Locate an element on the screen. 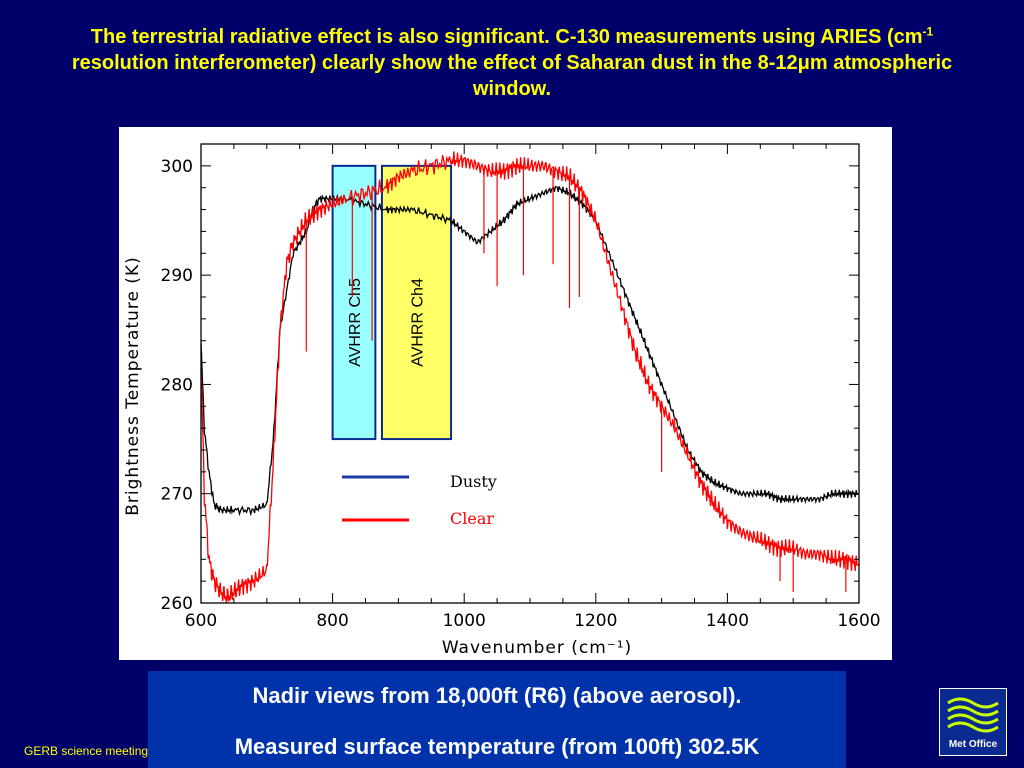 The width and height of the screenshot is (1024, 768). y-tick-label: 280 is located at coordinates (177, 385).